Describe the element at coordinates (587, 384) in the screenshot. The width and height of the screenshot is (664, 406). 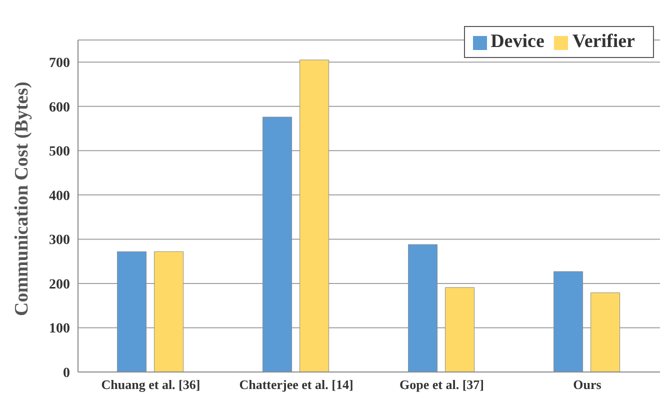
I see `x-tick-label: Ours` at that location.